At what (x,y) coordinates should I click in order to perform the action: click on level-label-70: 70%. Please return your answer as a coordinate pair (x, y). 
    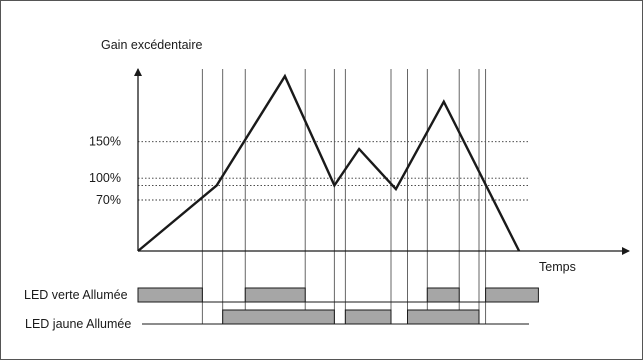
    Looking at the image, I should click on (108, 200).